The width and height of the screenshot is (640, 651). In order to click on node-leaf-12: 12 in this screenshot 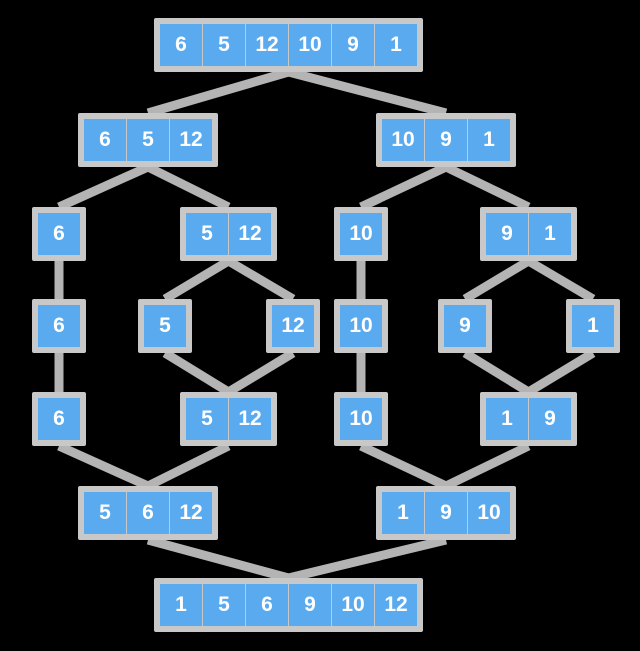, I will do `click(293, 326)`.